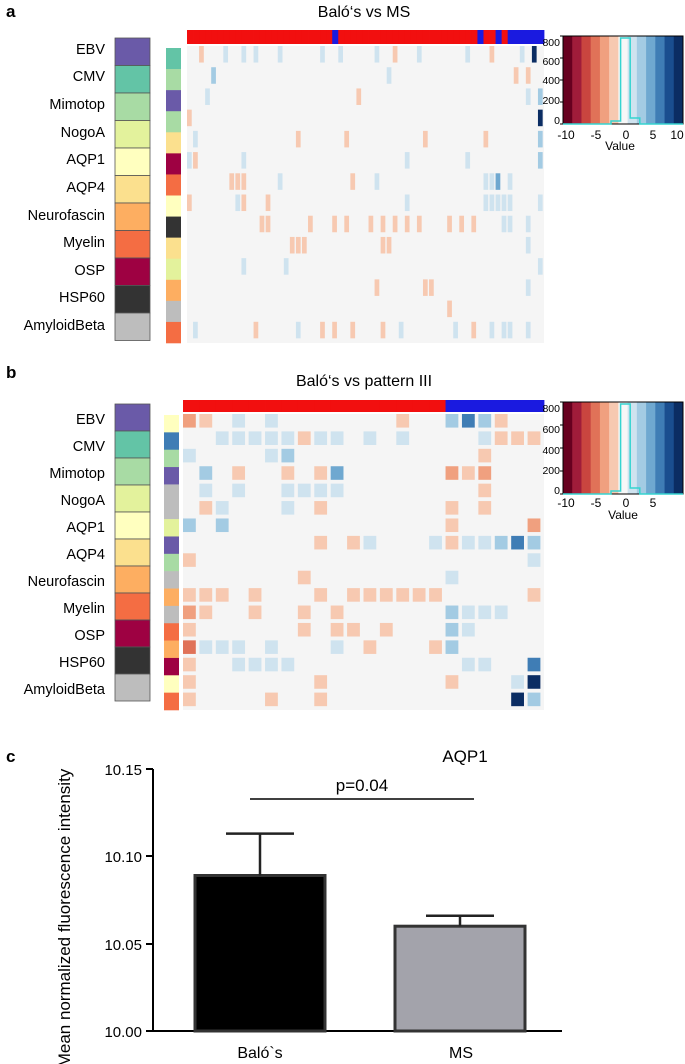 The image size is (685, 1064). I want to click on histogram-line, so click(623, 81).